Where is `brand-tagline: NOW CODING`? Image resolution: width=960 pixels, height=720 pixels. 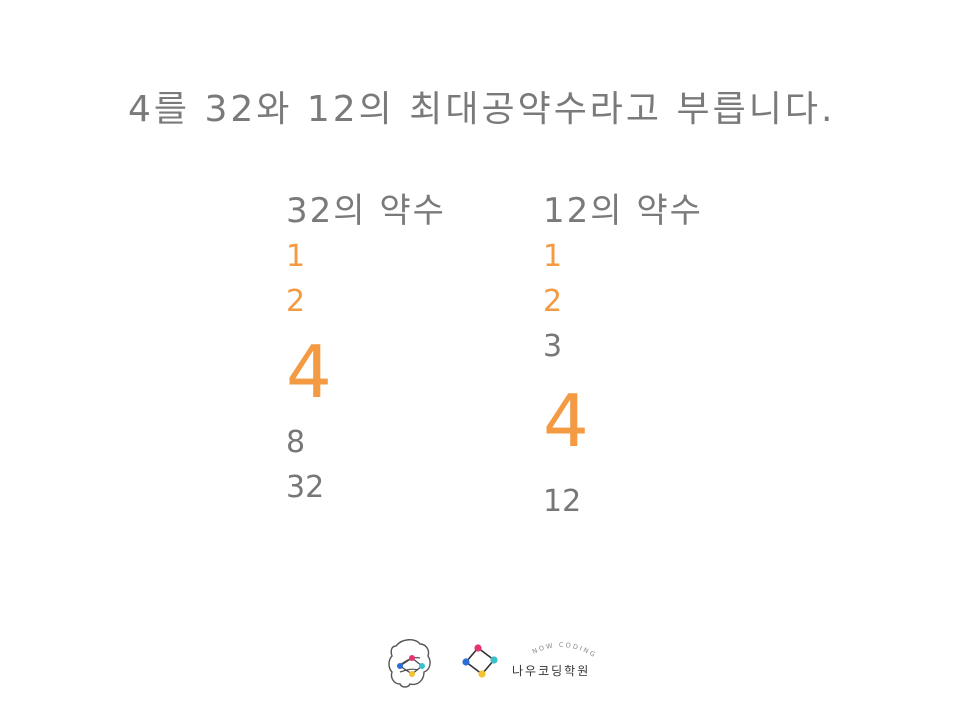
brand-tagline: NOW CODING is located at coordinates (563, 650).